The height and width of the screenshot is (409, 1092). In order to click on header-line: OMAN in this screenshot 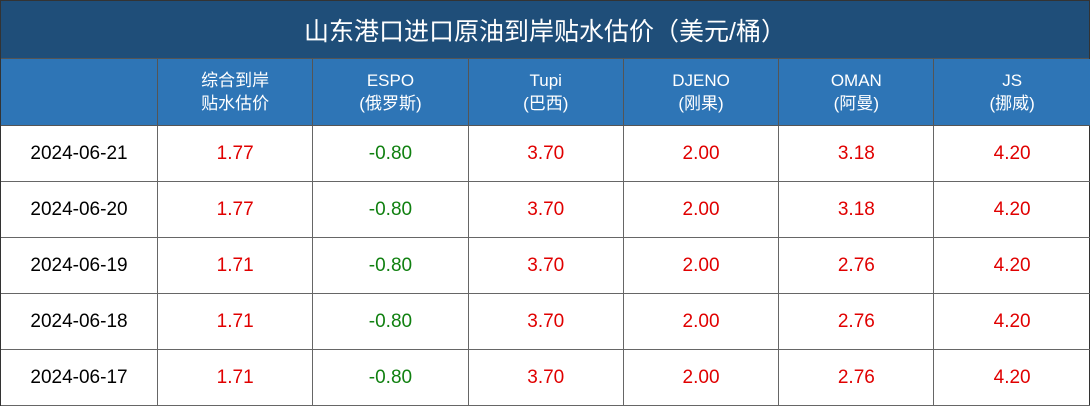, I will do `click(856, 80)`.